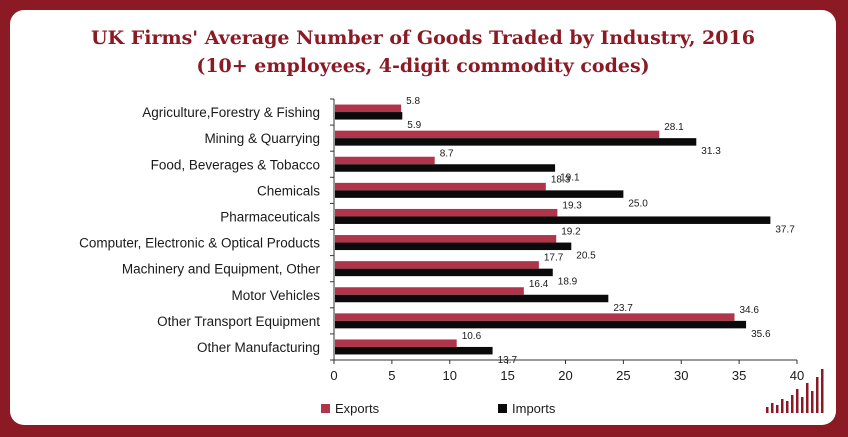 The height and width of the screenshot is (437, 848). What do you see at coordinates (638, 203) in the screenshot?
I see `imports-value-label: 25.0` at bounding box center [638, 203].